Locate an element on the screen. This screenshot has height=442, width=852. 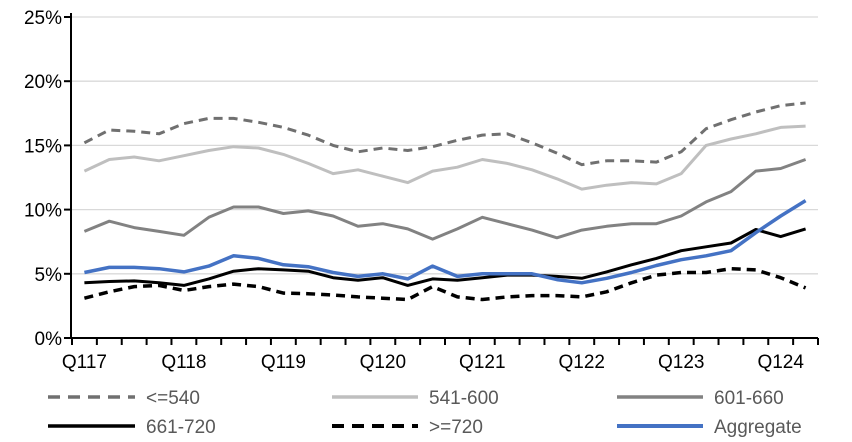
legend-label: 541-600 is located at coordinates (464, 398).